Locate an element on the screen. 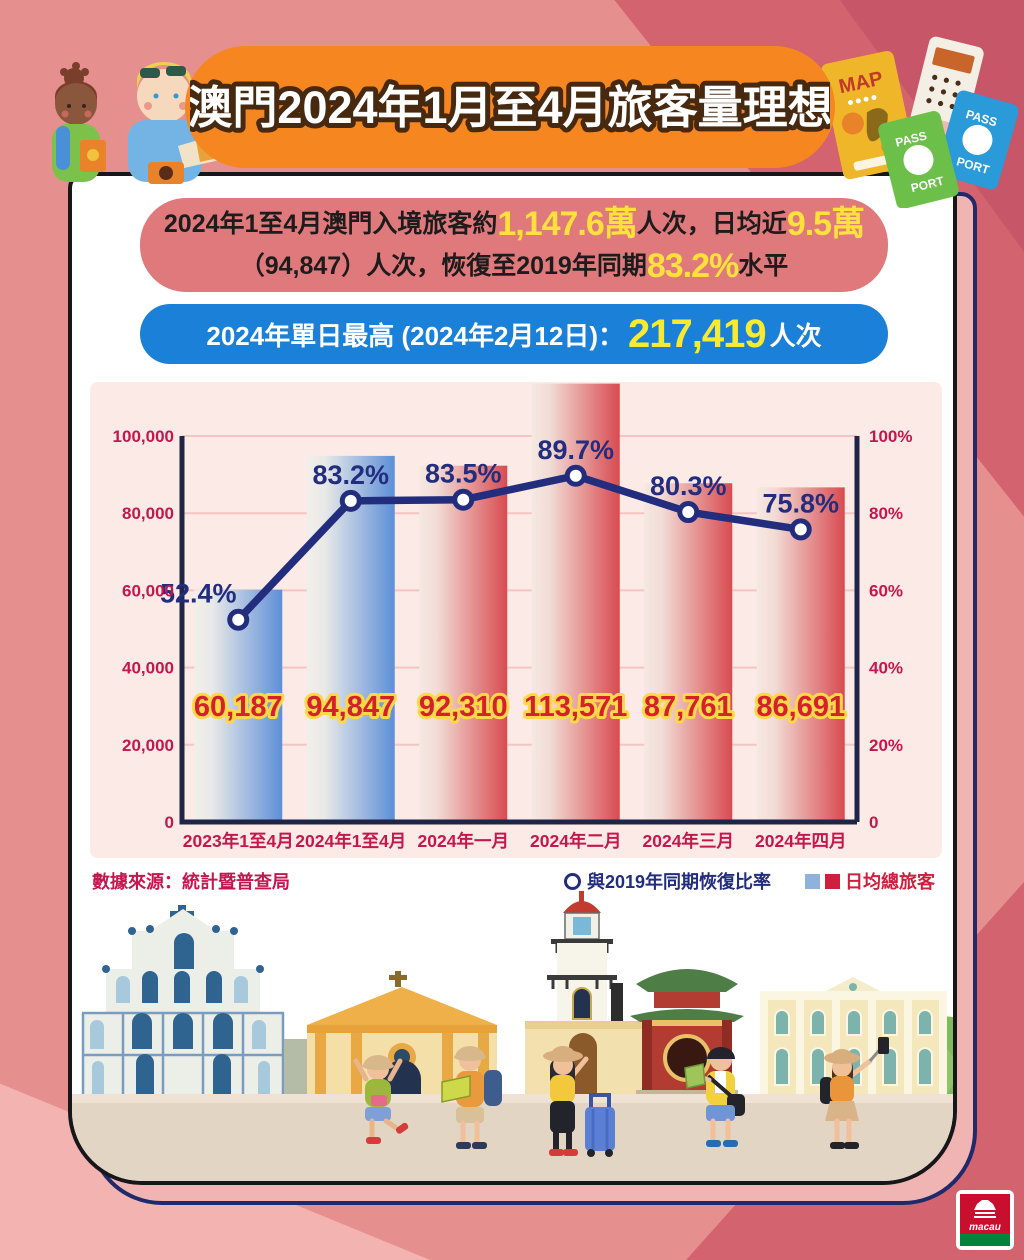 This screenshot has width=1024, height=1260. chart-legend: 與2019年同期恢復比率 日均總旅客 is located at coordinates (749, 881).